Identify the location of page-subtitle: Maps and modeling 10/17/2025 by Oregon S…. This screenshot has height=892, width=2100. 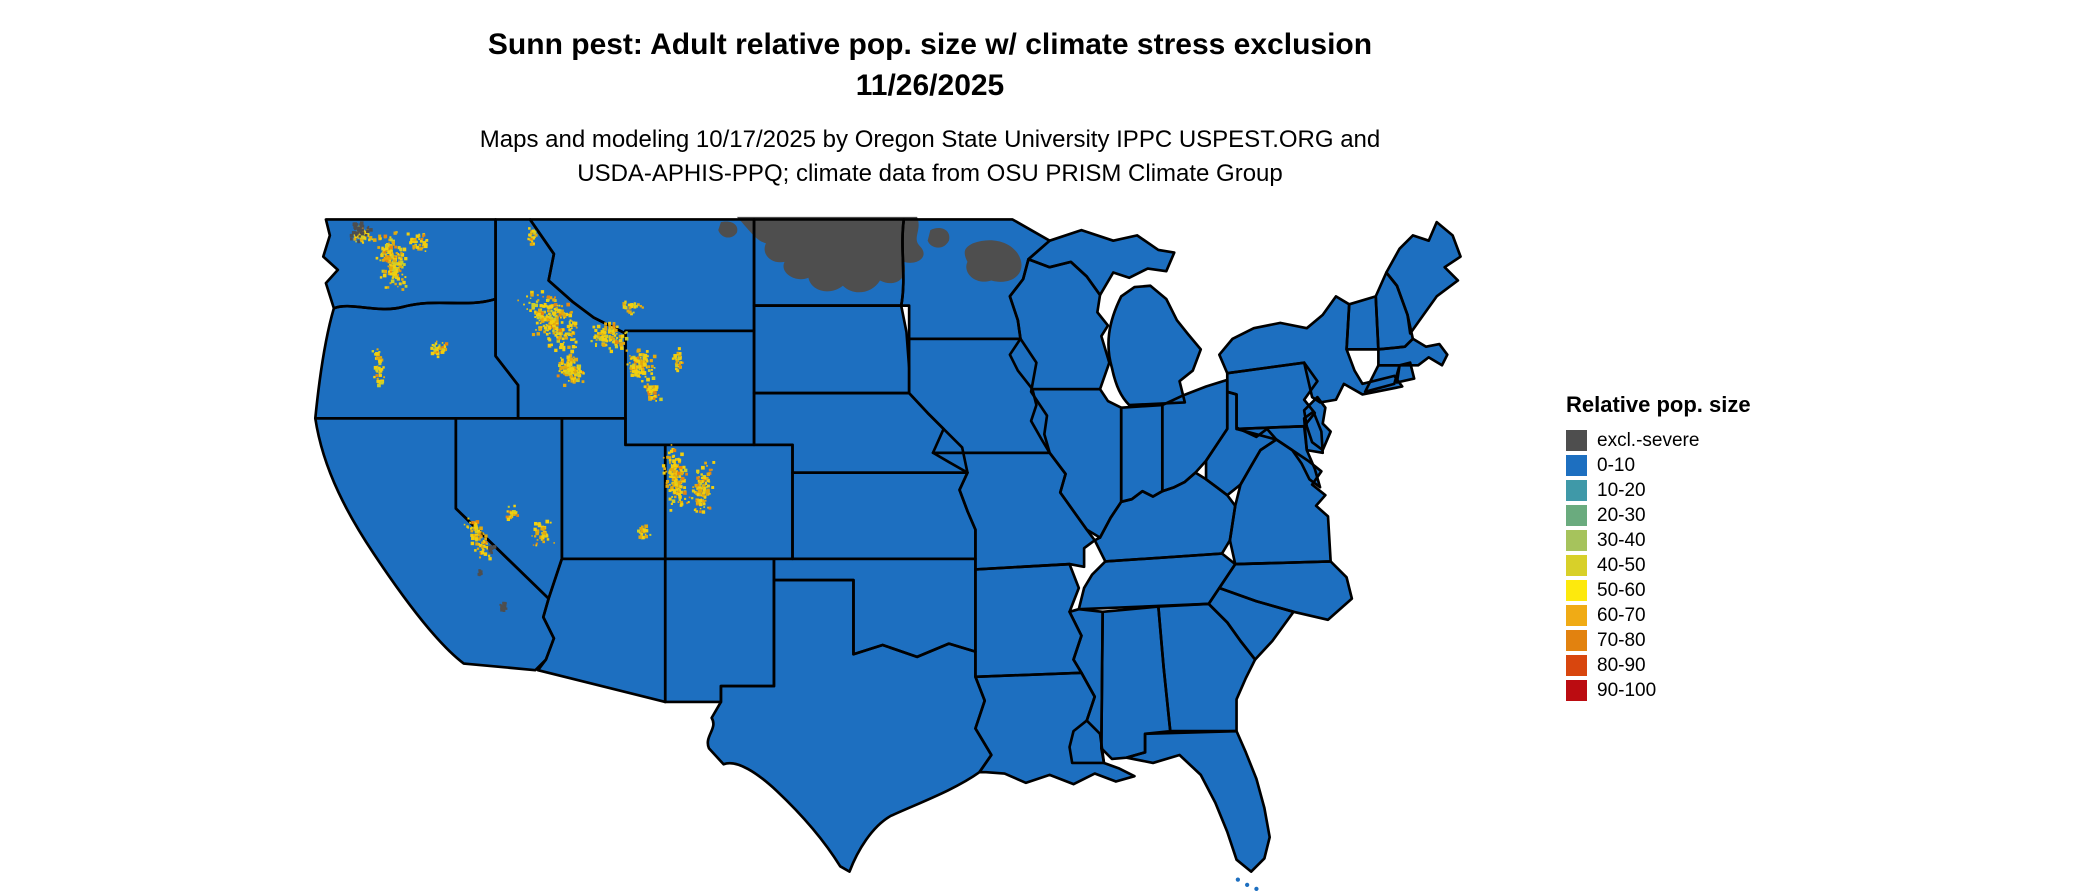
(930, 157).